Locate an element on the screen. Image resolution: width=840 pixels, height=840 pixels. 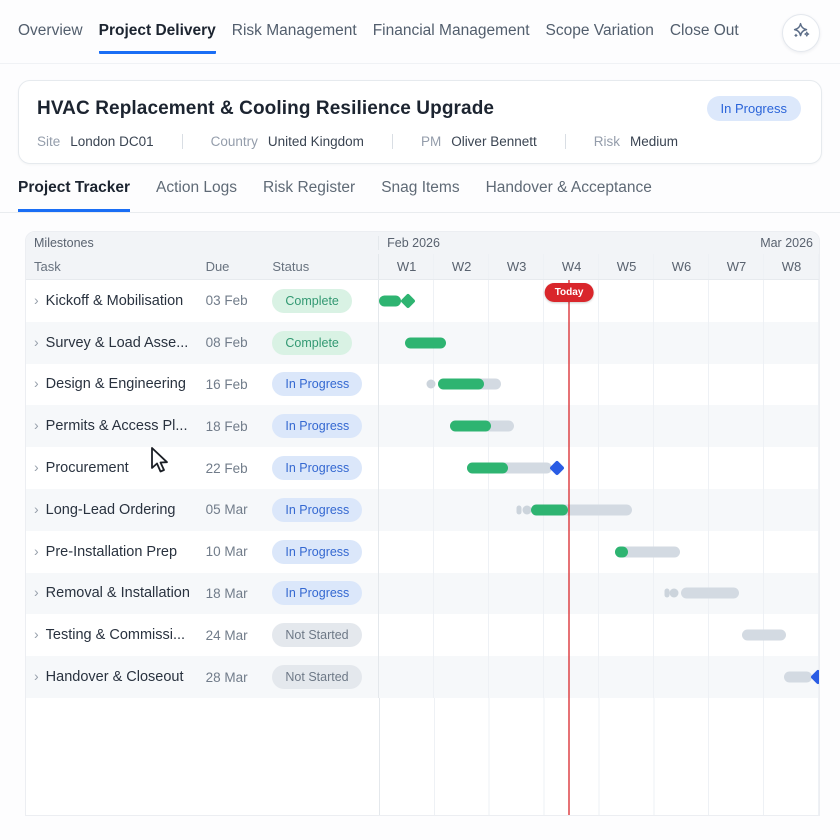
task-row: › Survey & Load Asse... 08 Feb Complete is located at coordinates (422, 342).